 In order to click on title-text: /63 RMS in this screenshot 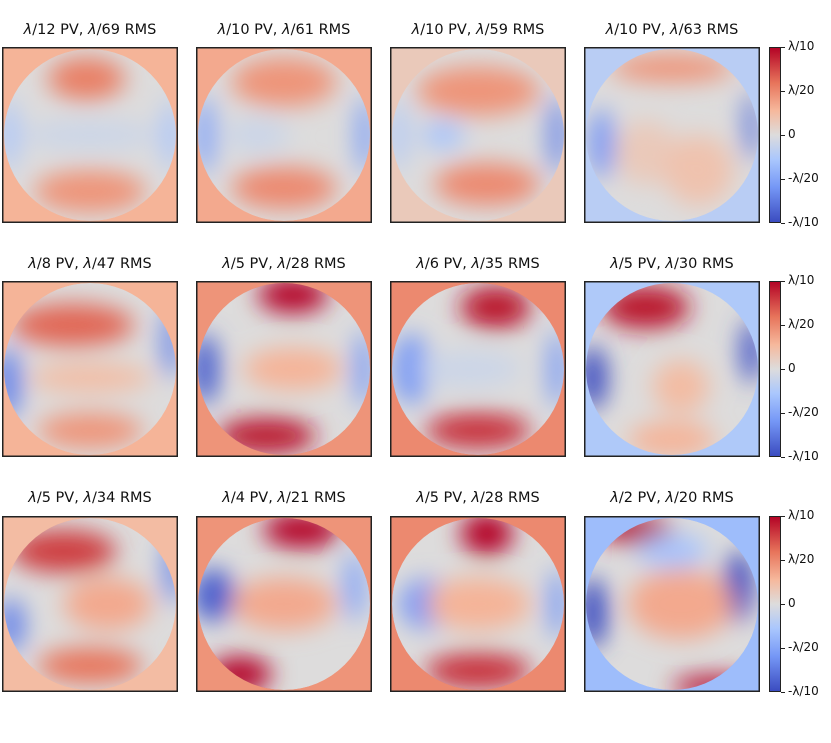, I will do `click(708, 30)`.